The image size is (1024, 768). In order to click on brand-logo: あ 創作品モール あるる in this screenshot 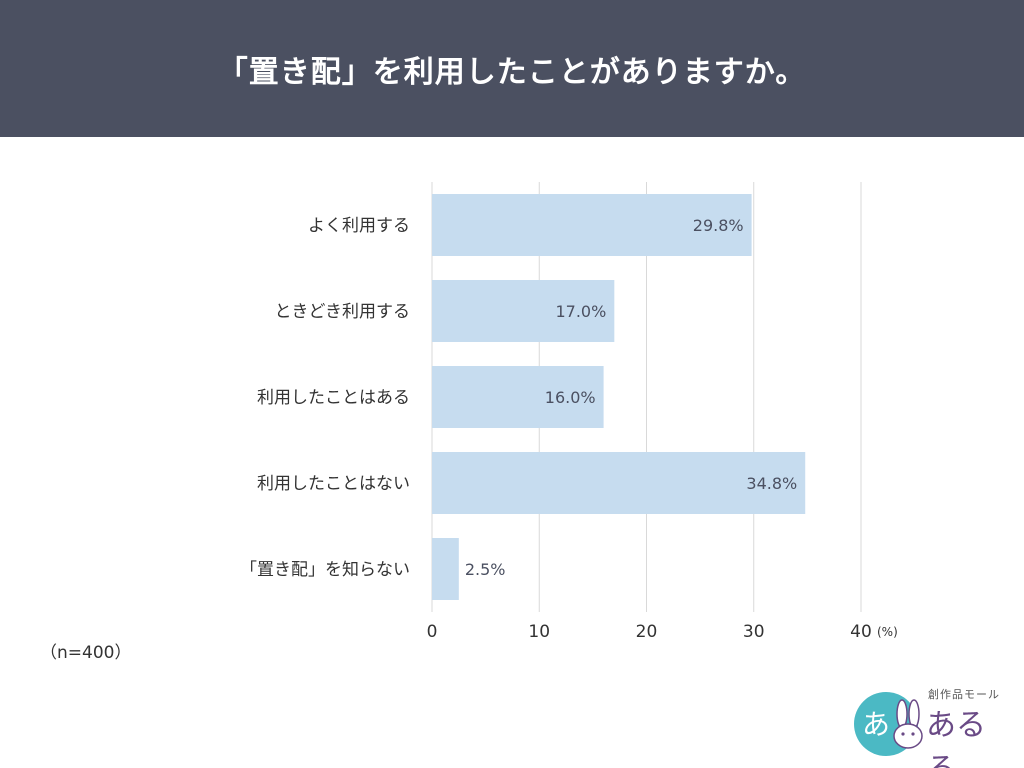, I will do `click(932, 727)`.